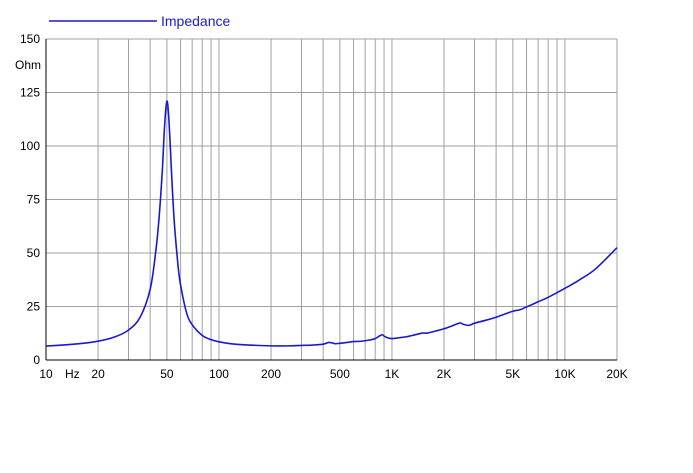  I want to click on x-tick-labels: 10 20 50 100 200 500 1K 2K 5K 10K 20K, so click(333, 374).